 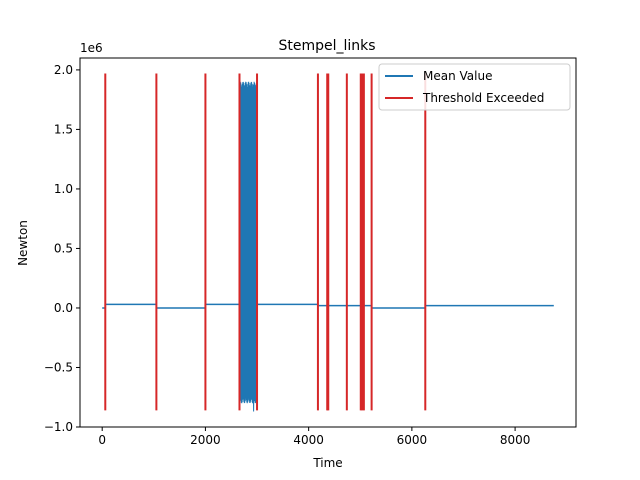 I want to click on x-axis-label: Time, so click(x=327, y=463).